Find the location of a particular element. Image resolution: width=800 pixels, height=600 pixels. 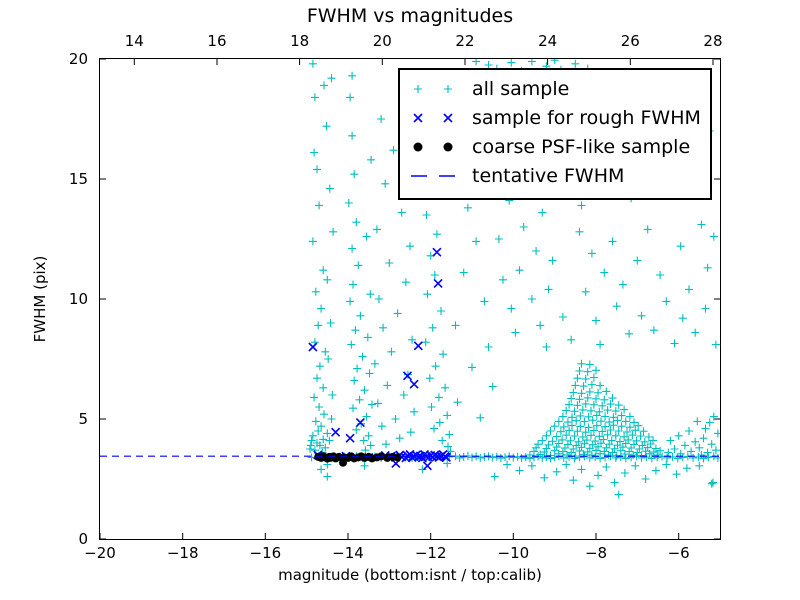

dashed-line-icon is located at coordinates (433, 175).